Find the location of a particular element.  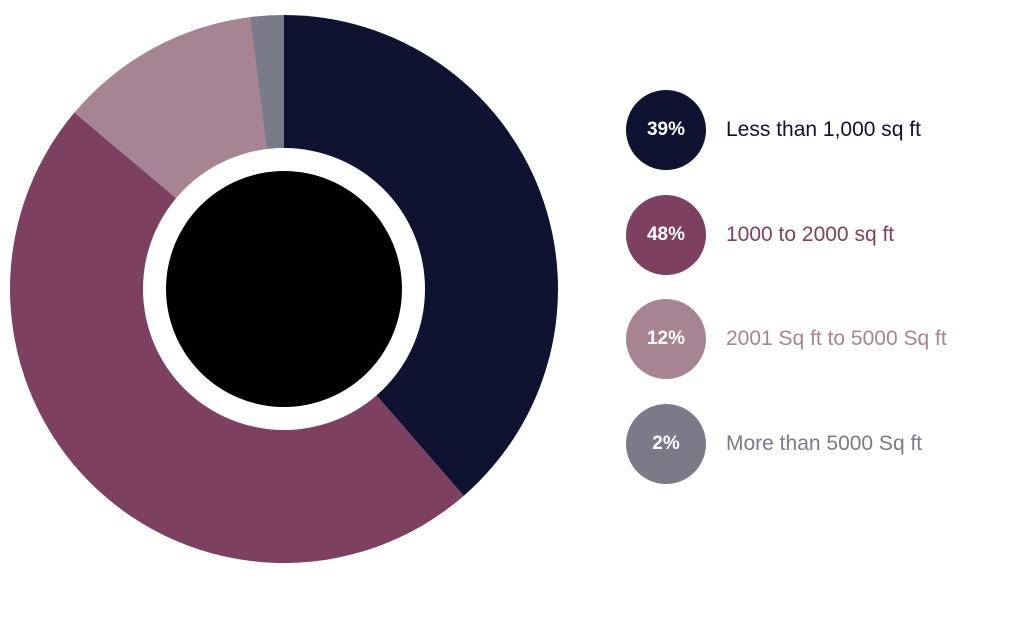

legend-label: 1000 to 2000 sq ft is located at coordinates (810, 234).